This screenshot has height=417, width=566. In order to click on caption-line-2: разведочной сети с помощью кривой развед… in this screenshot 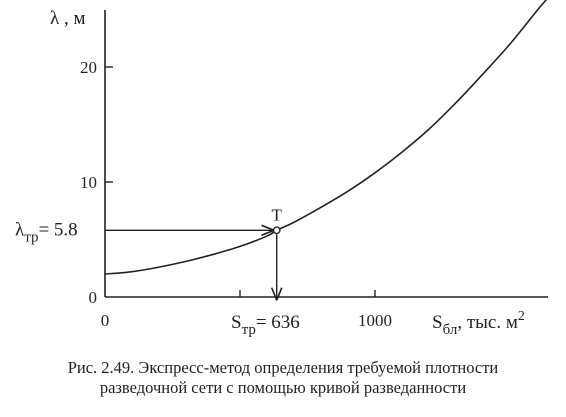, I will do `click(283, 387)`.